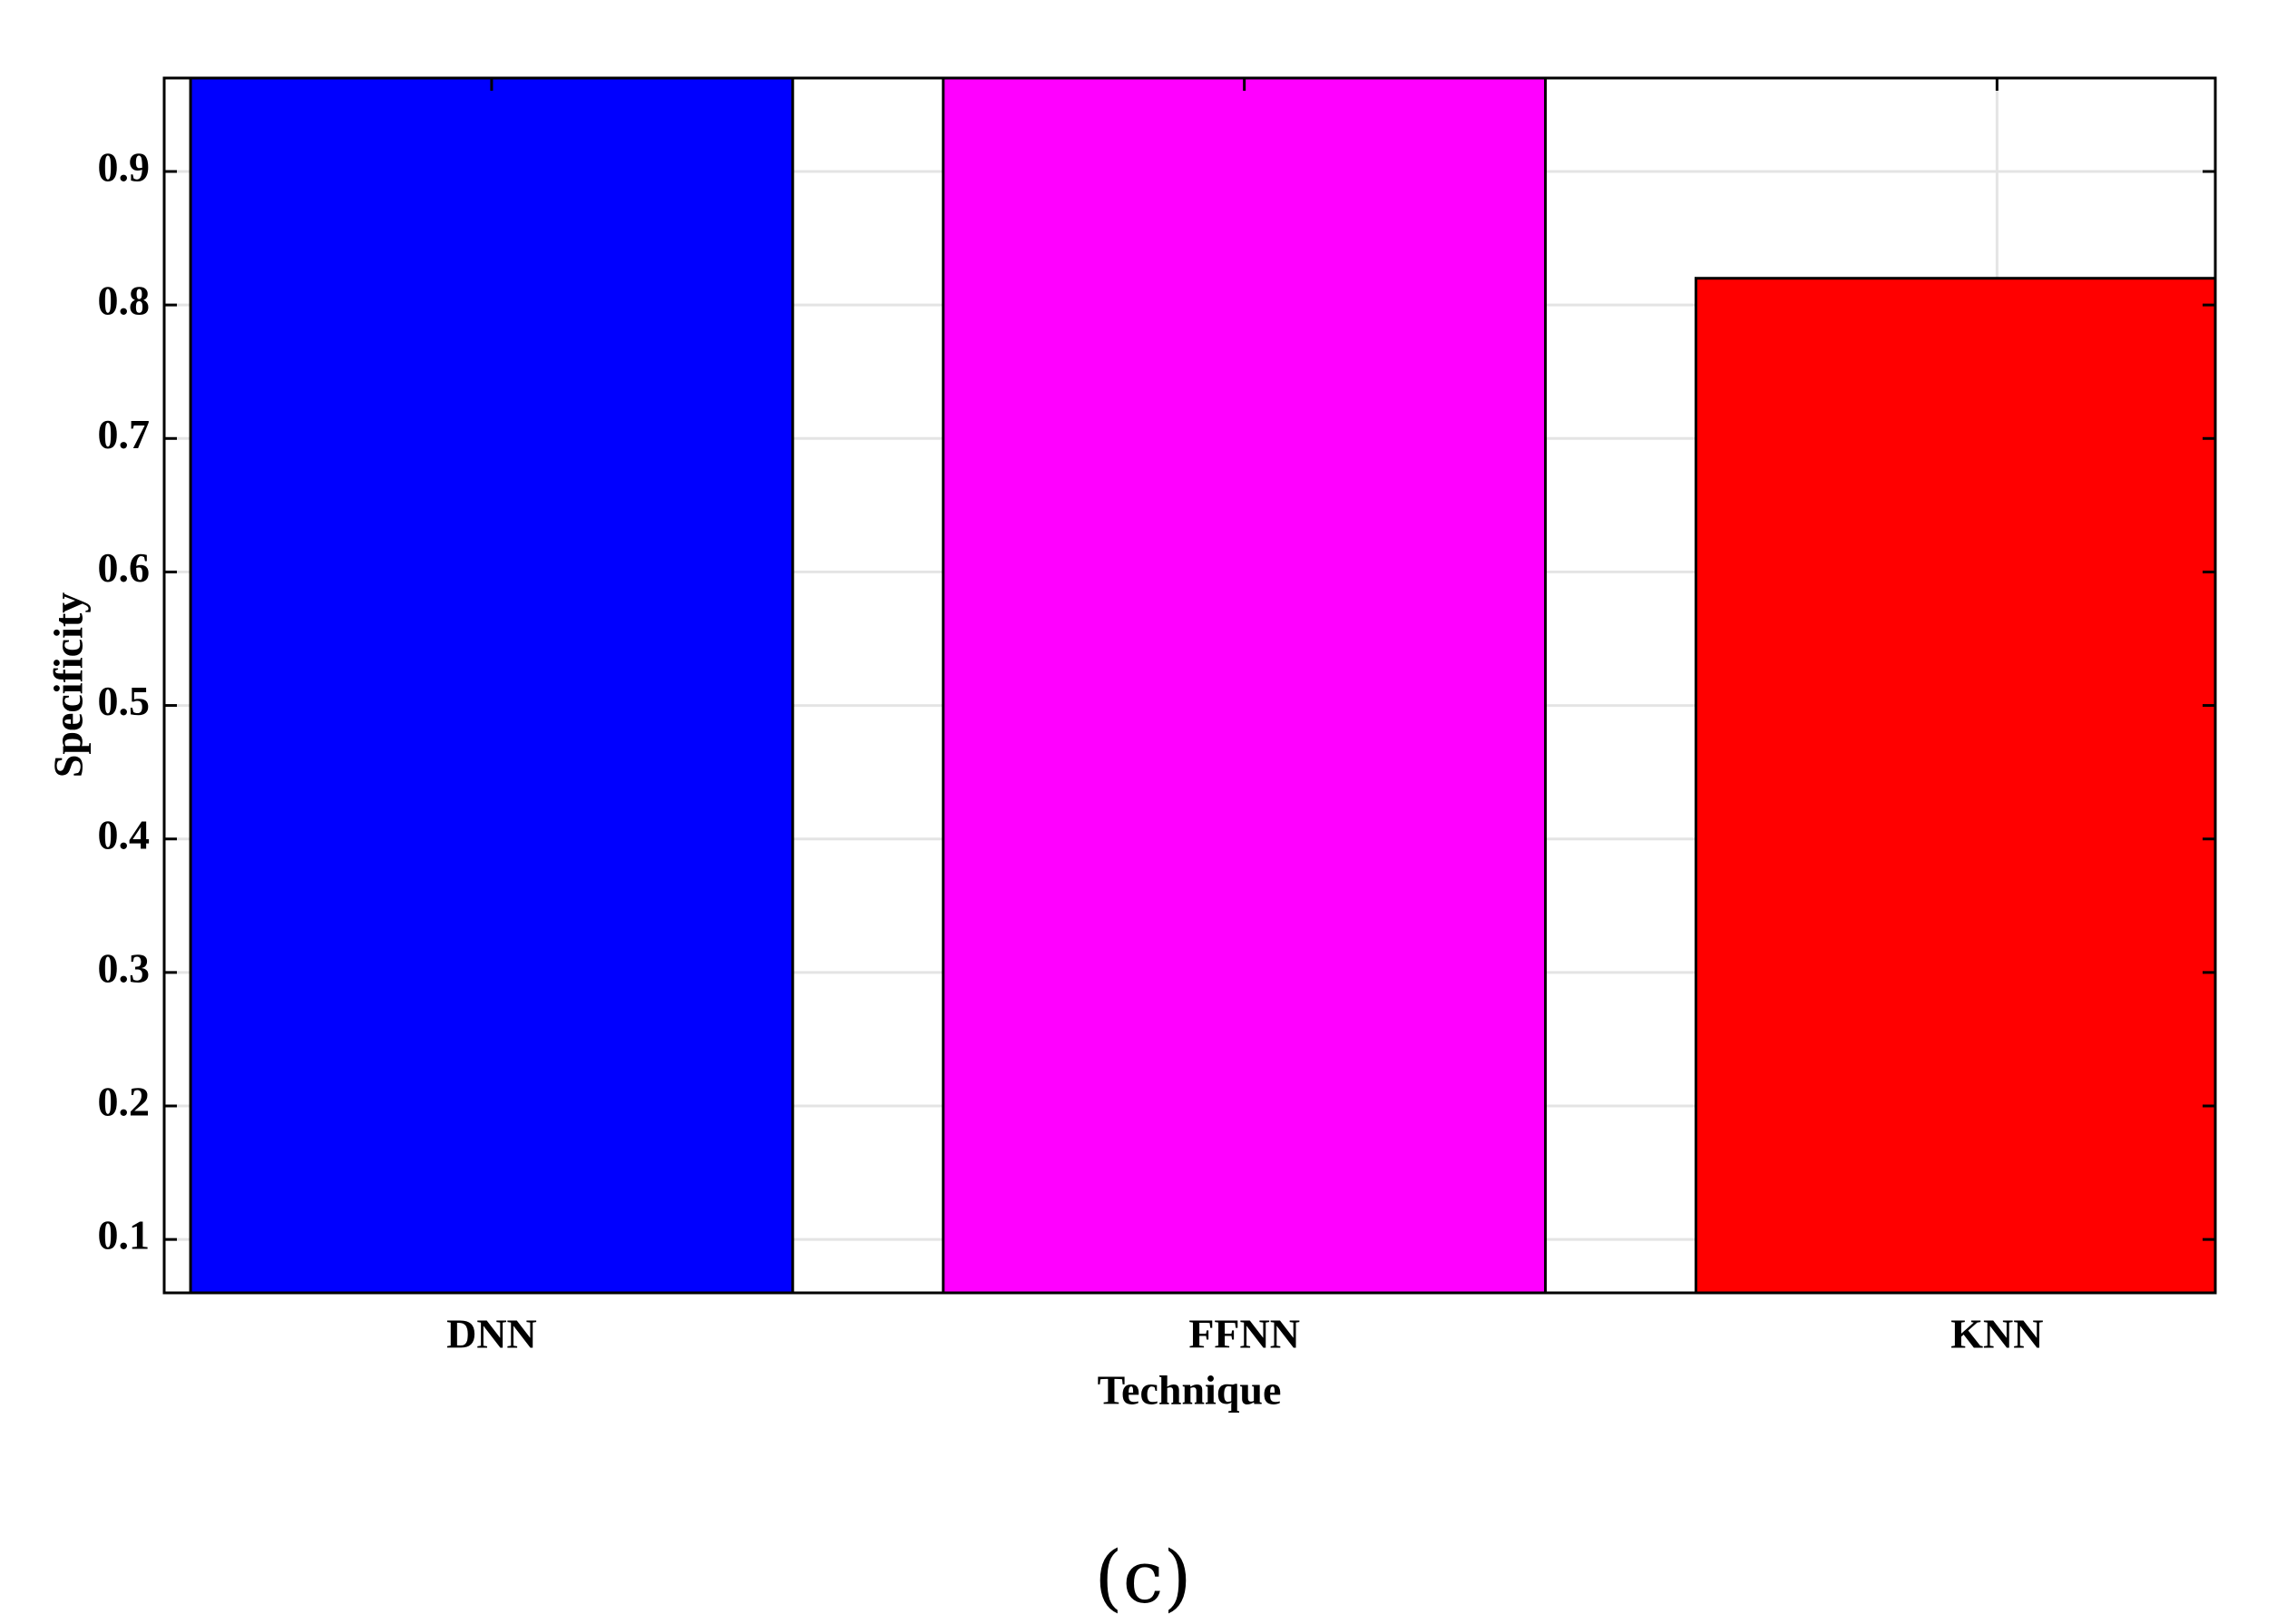 This screenshot has width=2277, height=1624. What do you see at coordinates (124, 834) in the screenshot?
I see `y-tick-label: 0.4` at bounding box center [124, 834].